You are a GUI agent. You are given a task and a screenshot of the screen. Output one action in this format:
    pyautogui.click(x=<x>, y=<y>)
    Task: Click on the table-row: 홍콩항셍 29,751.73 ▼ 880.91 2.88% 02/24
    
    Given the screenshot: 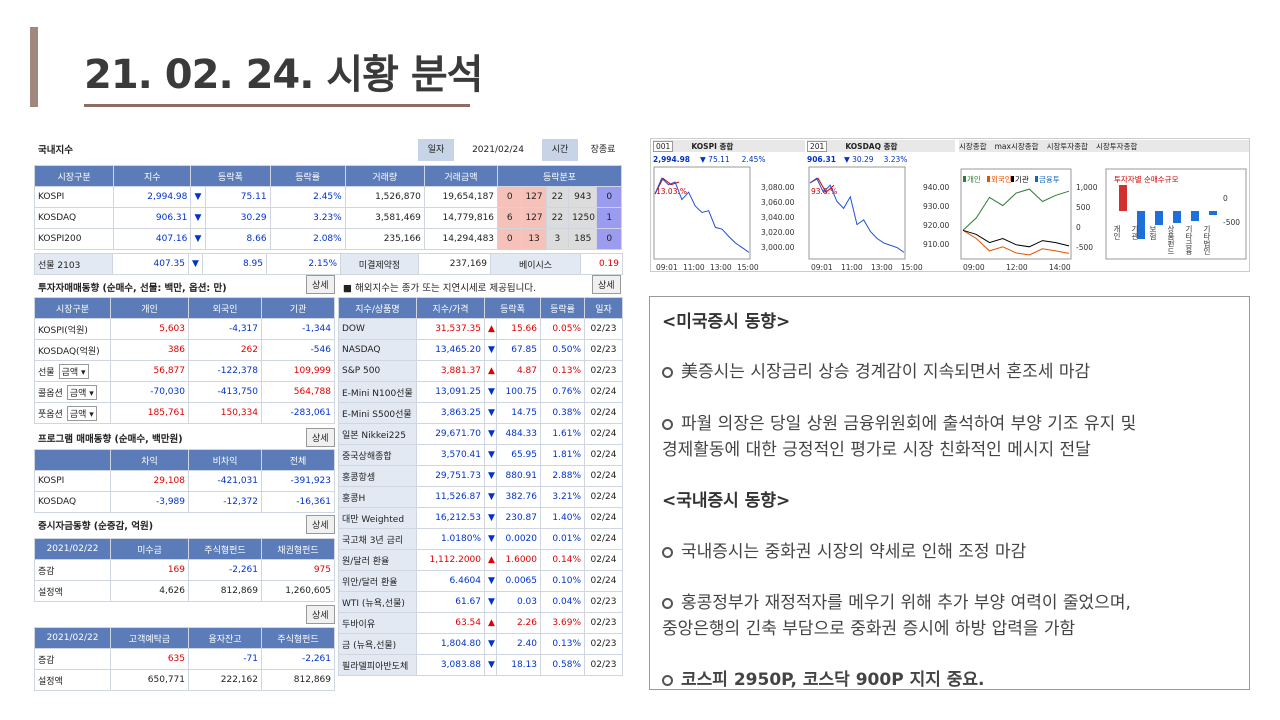 What is the action you would take?
    pyautogui.click(x=480, y=476)
    